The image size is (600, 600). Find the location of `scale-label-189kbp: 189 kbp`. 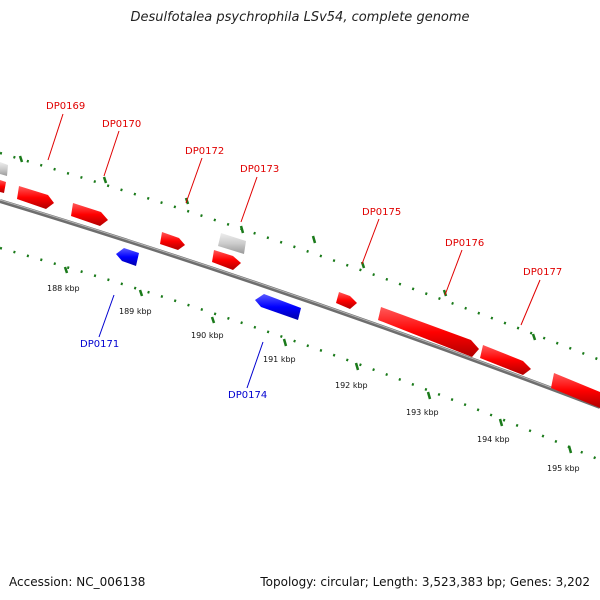

scale-label-189kbp: 189 kbp is located at coordinates (135, 311).